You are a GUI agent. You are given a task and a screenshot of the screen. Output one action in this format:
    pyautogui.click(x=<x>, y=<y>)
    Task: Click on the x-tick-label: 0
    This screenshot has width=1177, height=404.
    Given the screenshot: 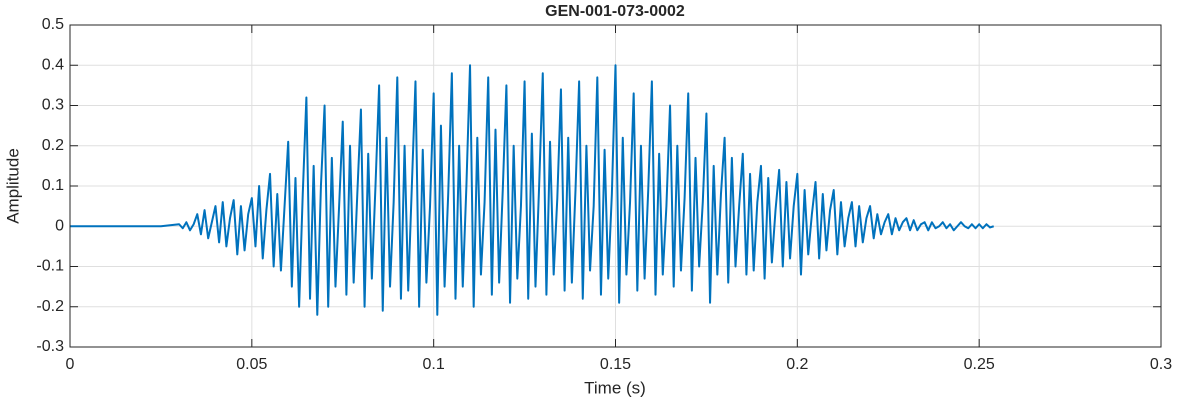 What is the action you would take?
    pyautogui.click(x=70, y=364)
    